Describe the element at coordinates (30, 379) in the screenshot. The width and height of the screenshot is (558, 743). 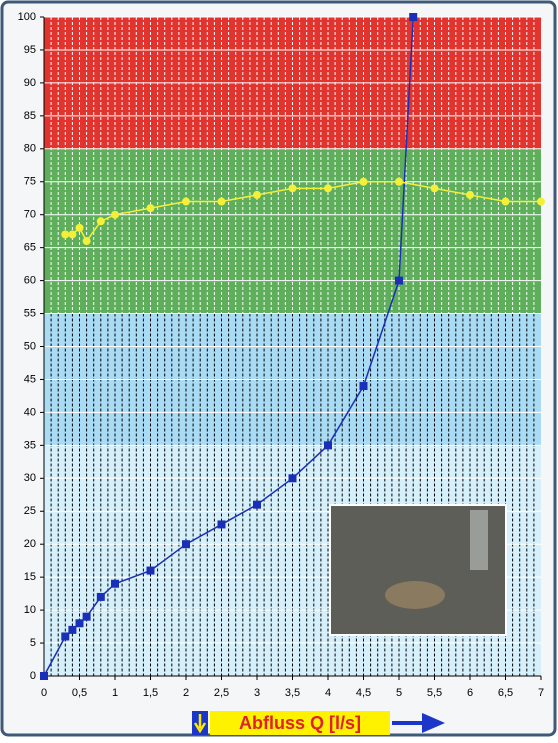
I see `y-tick-label: 45` at that location.